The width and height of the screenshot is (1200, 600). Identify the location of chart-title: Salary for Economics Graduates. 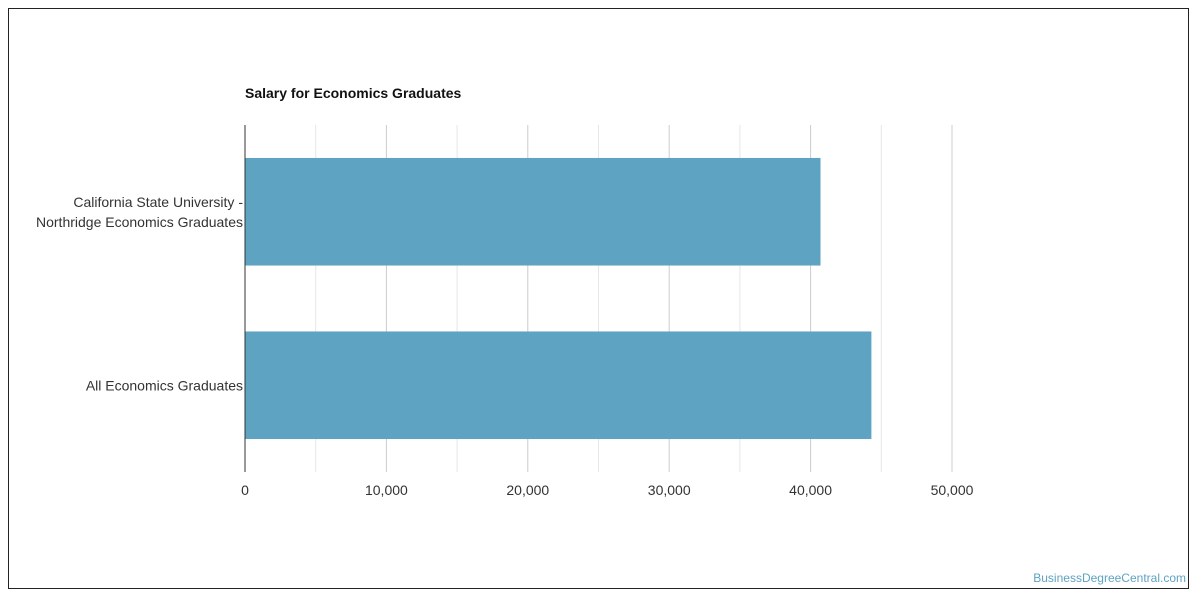
(353, 93).